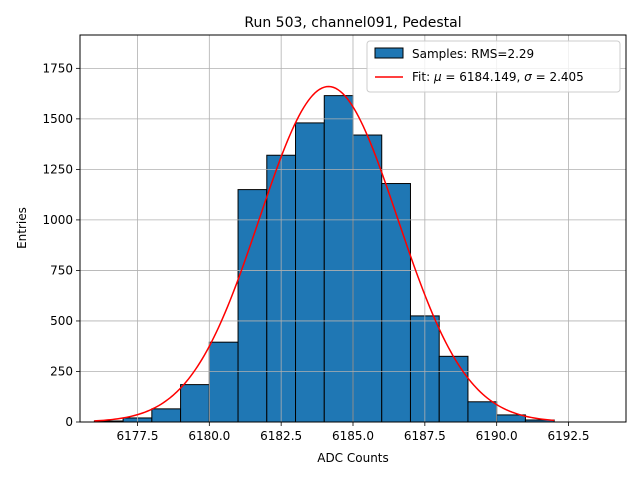 The width and height of the screenshot is (640, 480). Describe the element at coordinates (57, 119) in the screenshot. I see `y-tick-label-6: 1500` at that location.